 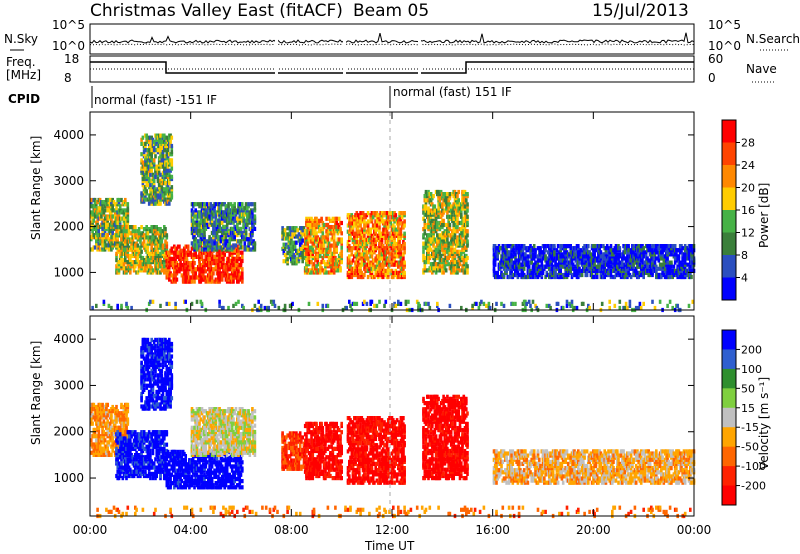 What do you see at coordinates (71, 59) in the screenshot?
I see `freq-tick-top: 18` at bounding box center [71, 59].